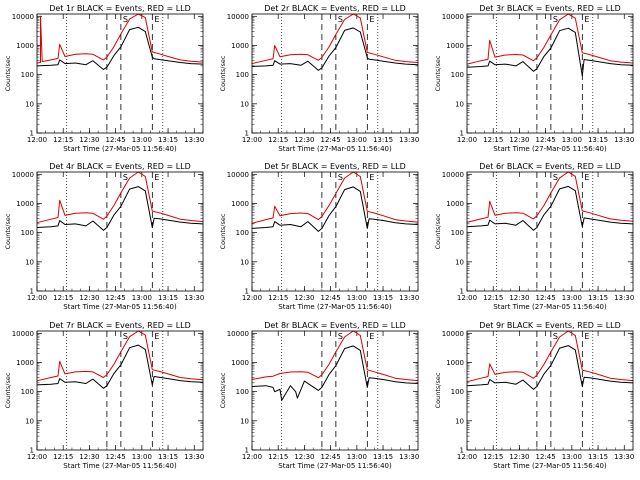  Describe the element at coordinates (335, 8) in the screenshot. I see `panel-title: Det 2r BLACK = Events, RED = LLD` at that location.